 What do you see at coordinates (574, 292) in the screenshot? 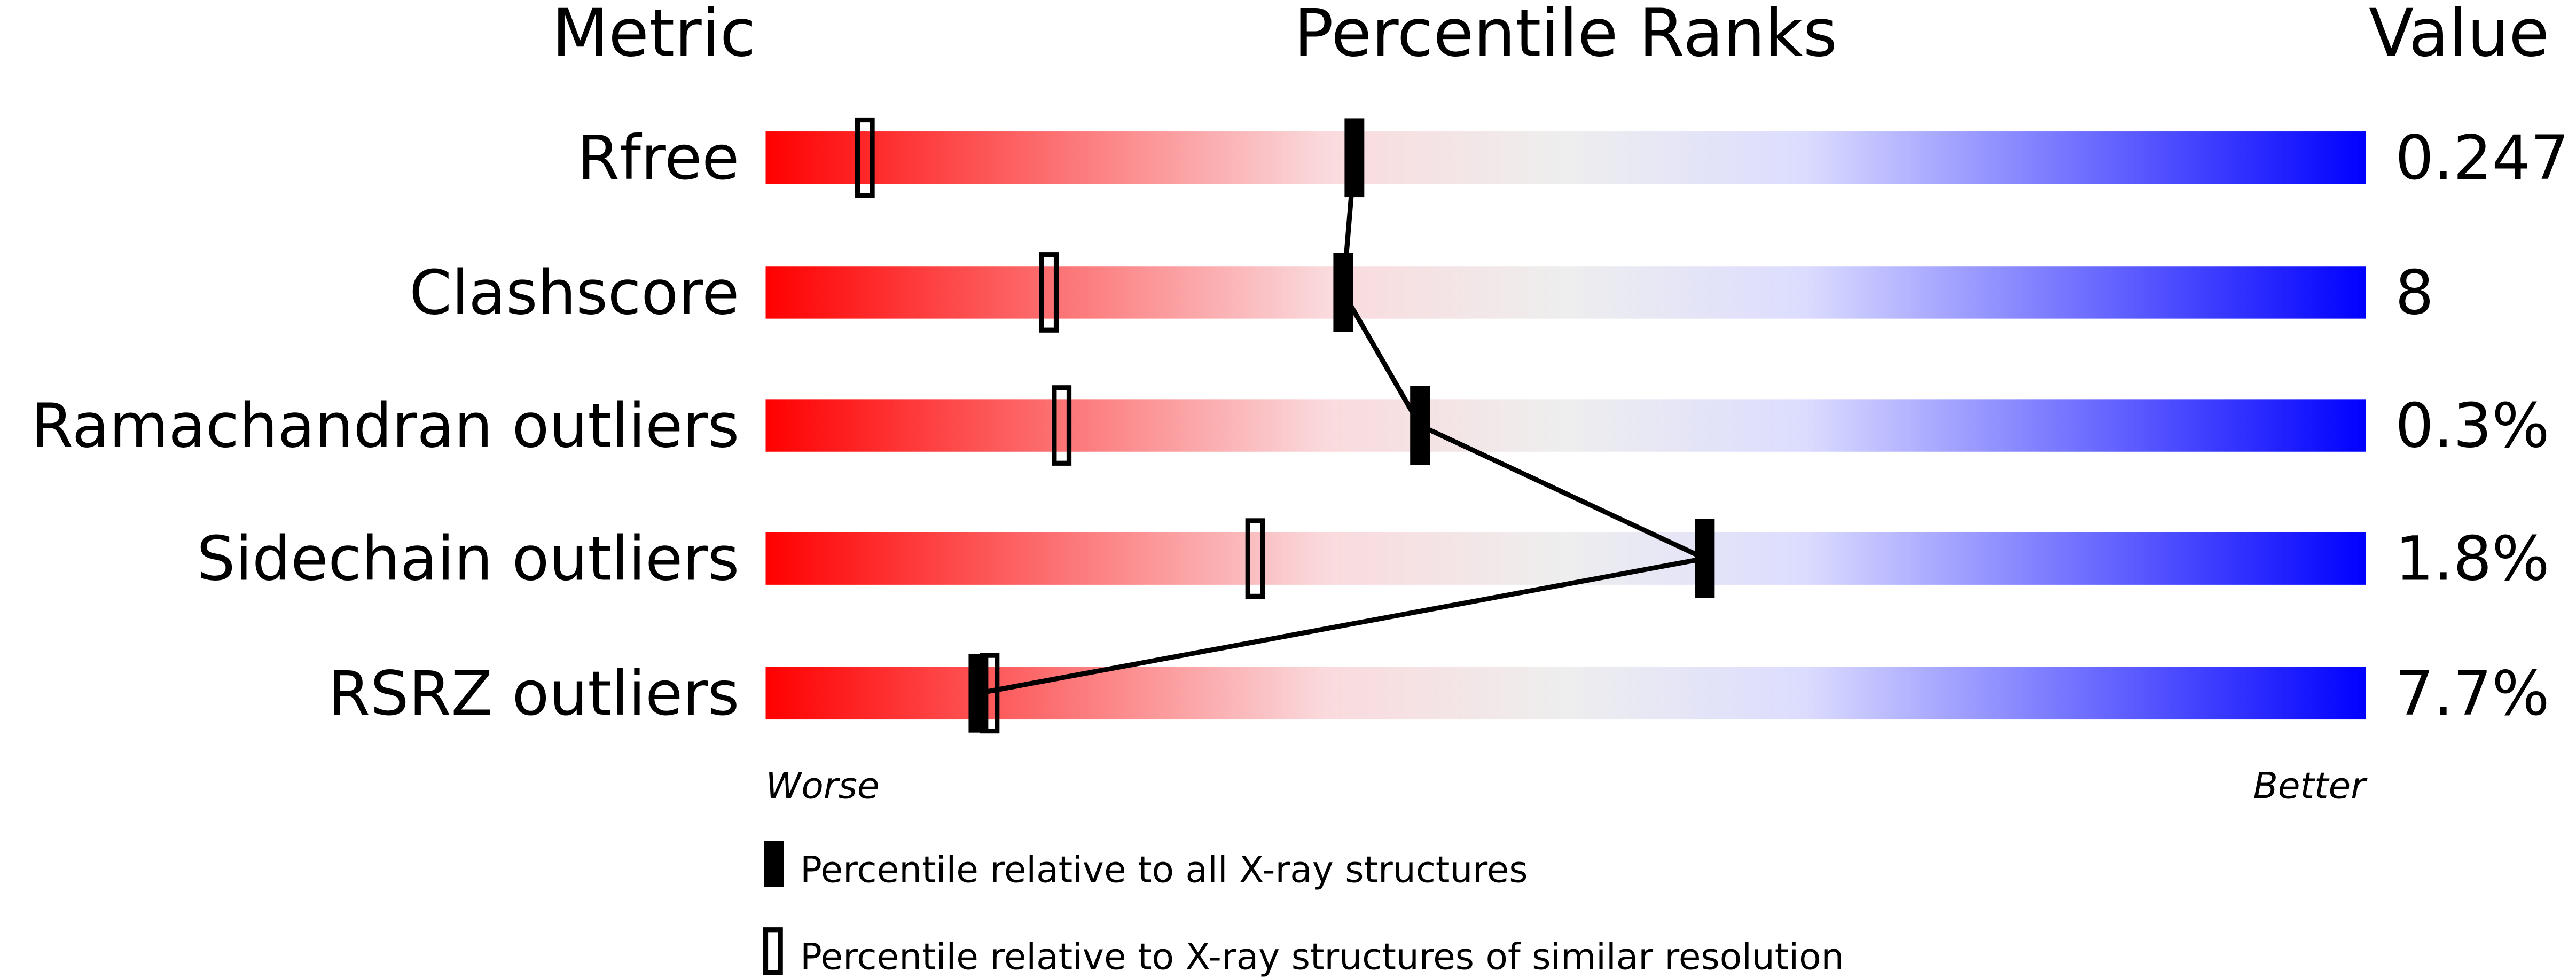
I see `metric-label: Clashscore` at bounding box center [574, 292].